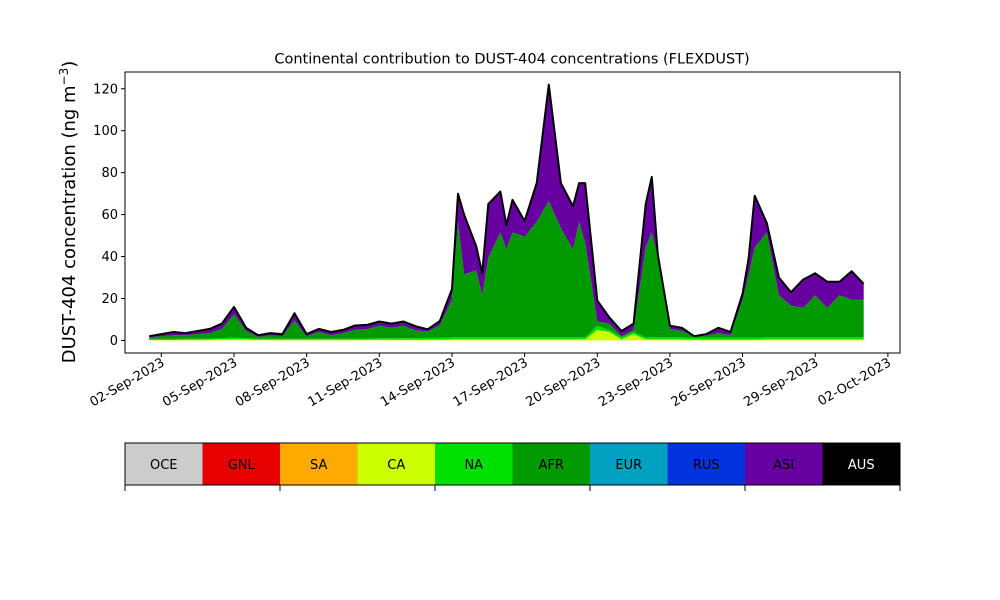 The height and width of the screenshot is (600, 1000). I want to click on x-tick-label: 17-Sep-2023, so click(491, 382).